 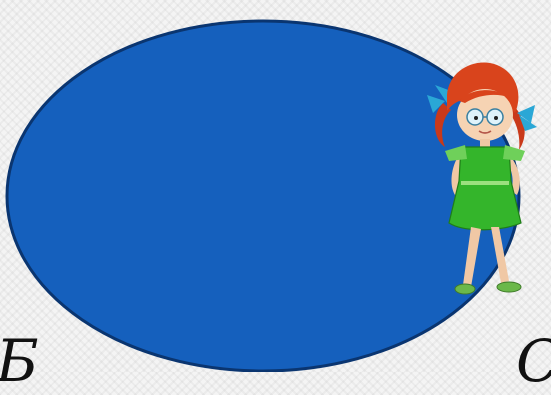 What do you see at coordinates (19, 361) in the screenshot?
I see `partial-text-left: Б` at bounding box center [19, 361].